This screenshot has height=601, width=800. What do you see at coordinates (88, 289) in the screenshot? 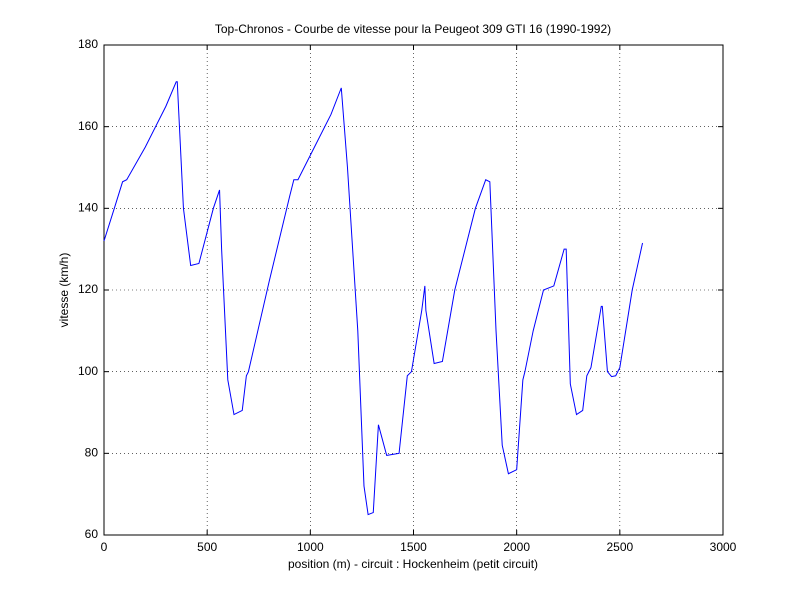
I see `y-tick-label: 120` at bounding box center [88, 289].